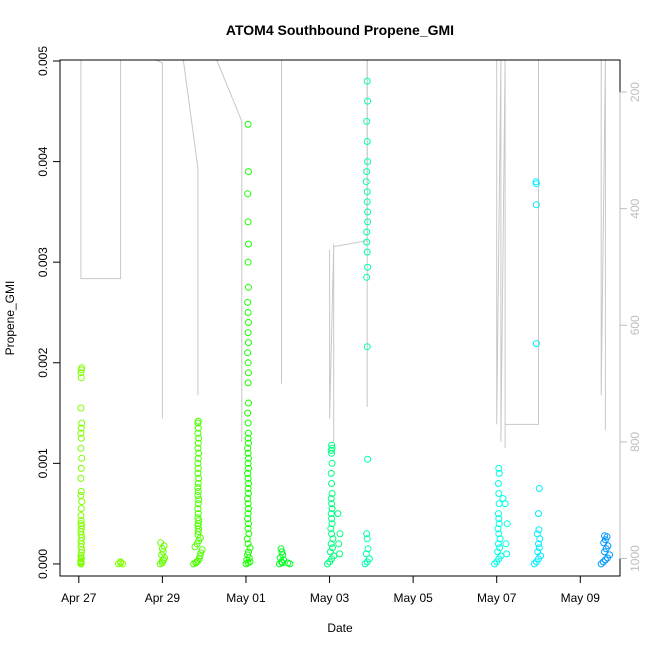  Describe the element at coordinates (48, 312) in the screenshot. I see `y-axis: 0.000 0.001 0.002 0.003 0.004 0.005` at that location.